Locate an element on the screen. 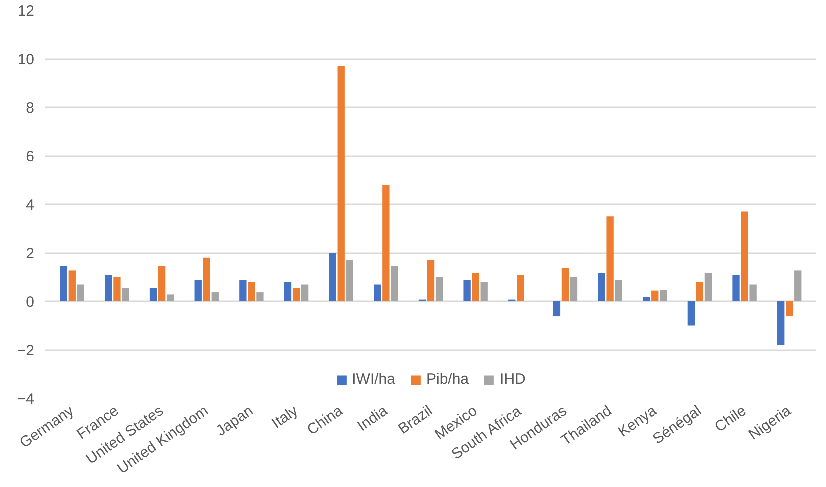  y-tick-label: 0 is located at coordinates (30, 302).